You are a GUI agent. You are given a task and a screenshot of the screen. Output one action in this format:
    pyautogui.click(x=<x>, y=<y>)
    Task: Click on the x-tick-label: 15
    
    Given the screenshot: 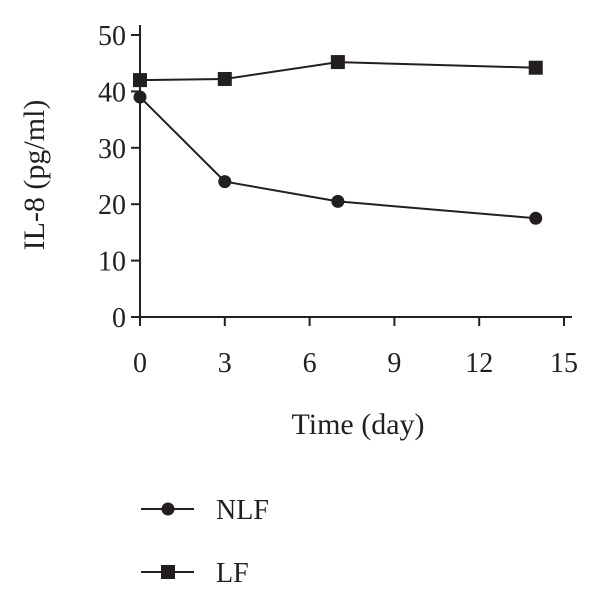 What is the action you would take?
    pyautogui.click(x=564, y=363)
    